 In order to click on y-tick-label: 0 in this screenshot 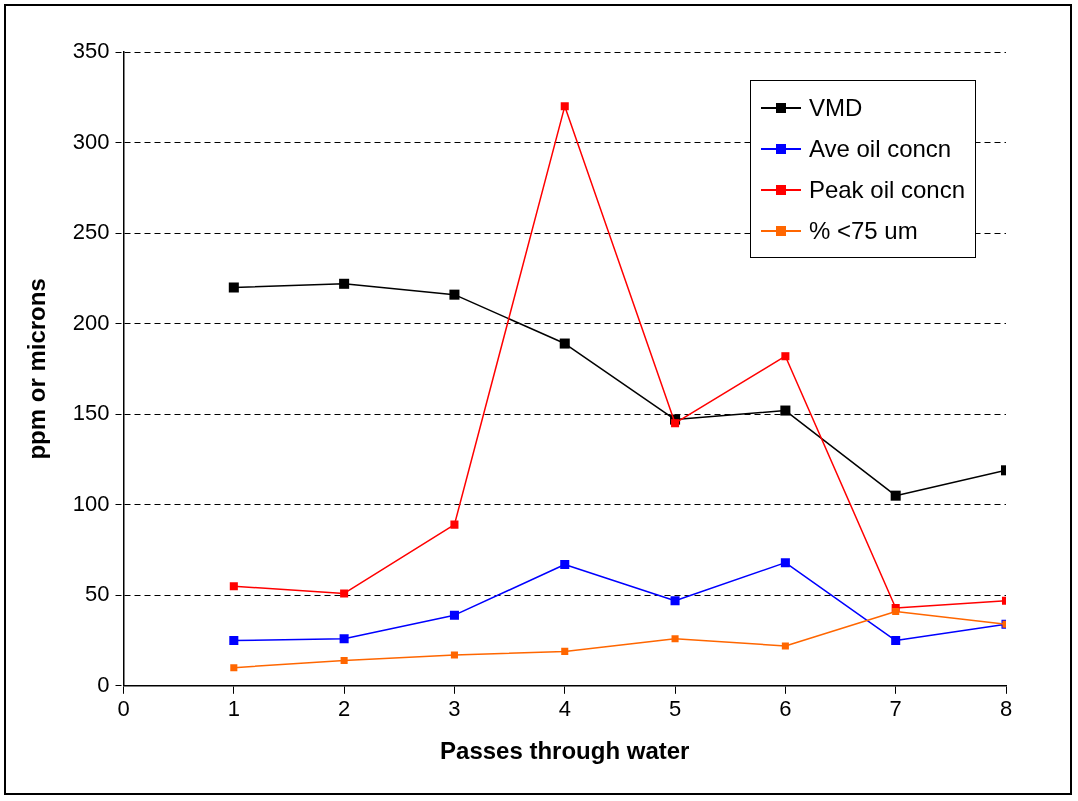, I will do `click(103, 684)`.